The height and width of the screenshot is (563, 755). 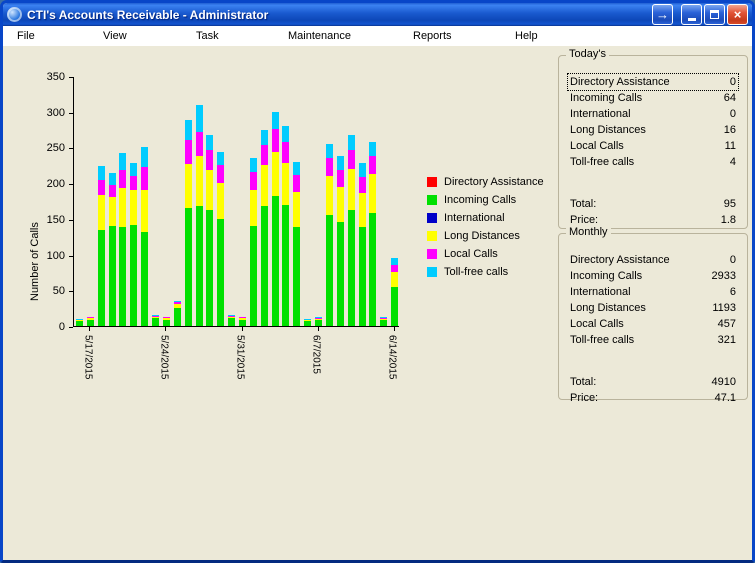 I want to click on y-tick, so click(x=71, y=113).